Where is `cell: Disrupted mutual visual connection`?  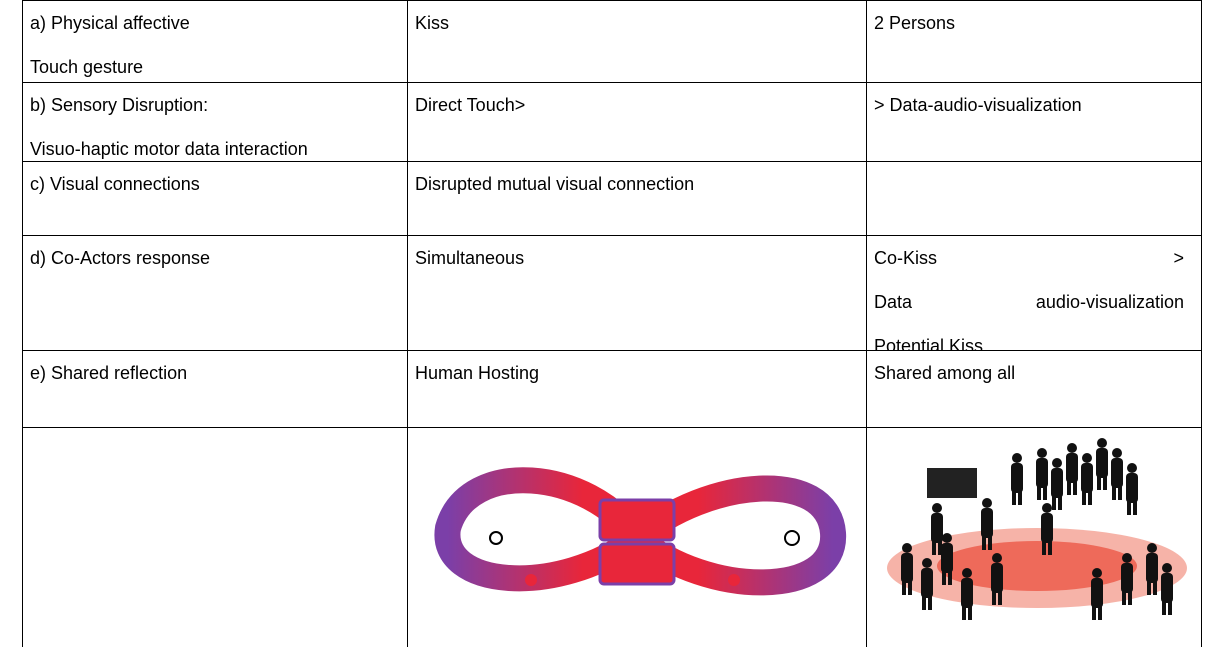 cell: Disrupted mutual visual connection is located at coordinates (636, 198).